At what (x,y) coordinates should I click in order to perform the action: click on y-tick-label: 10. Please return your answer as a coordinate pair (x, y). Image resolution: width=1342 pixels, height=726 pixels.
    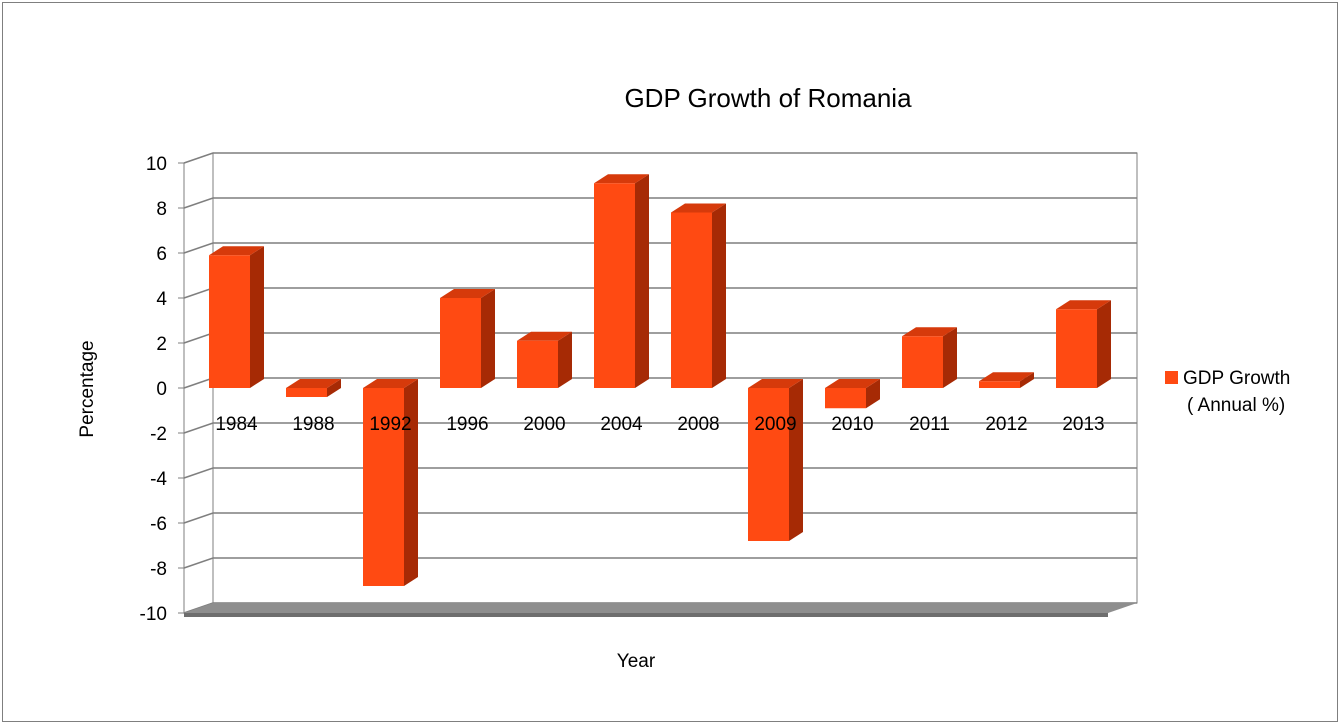
    Looking at the image, I should click on (156, 164).